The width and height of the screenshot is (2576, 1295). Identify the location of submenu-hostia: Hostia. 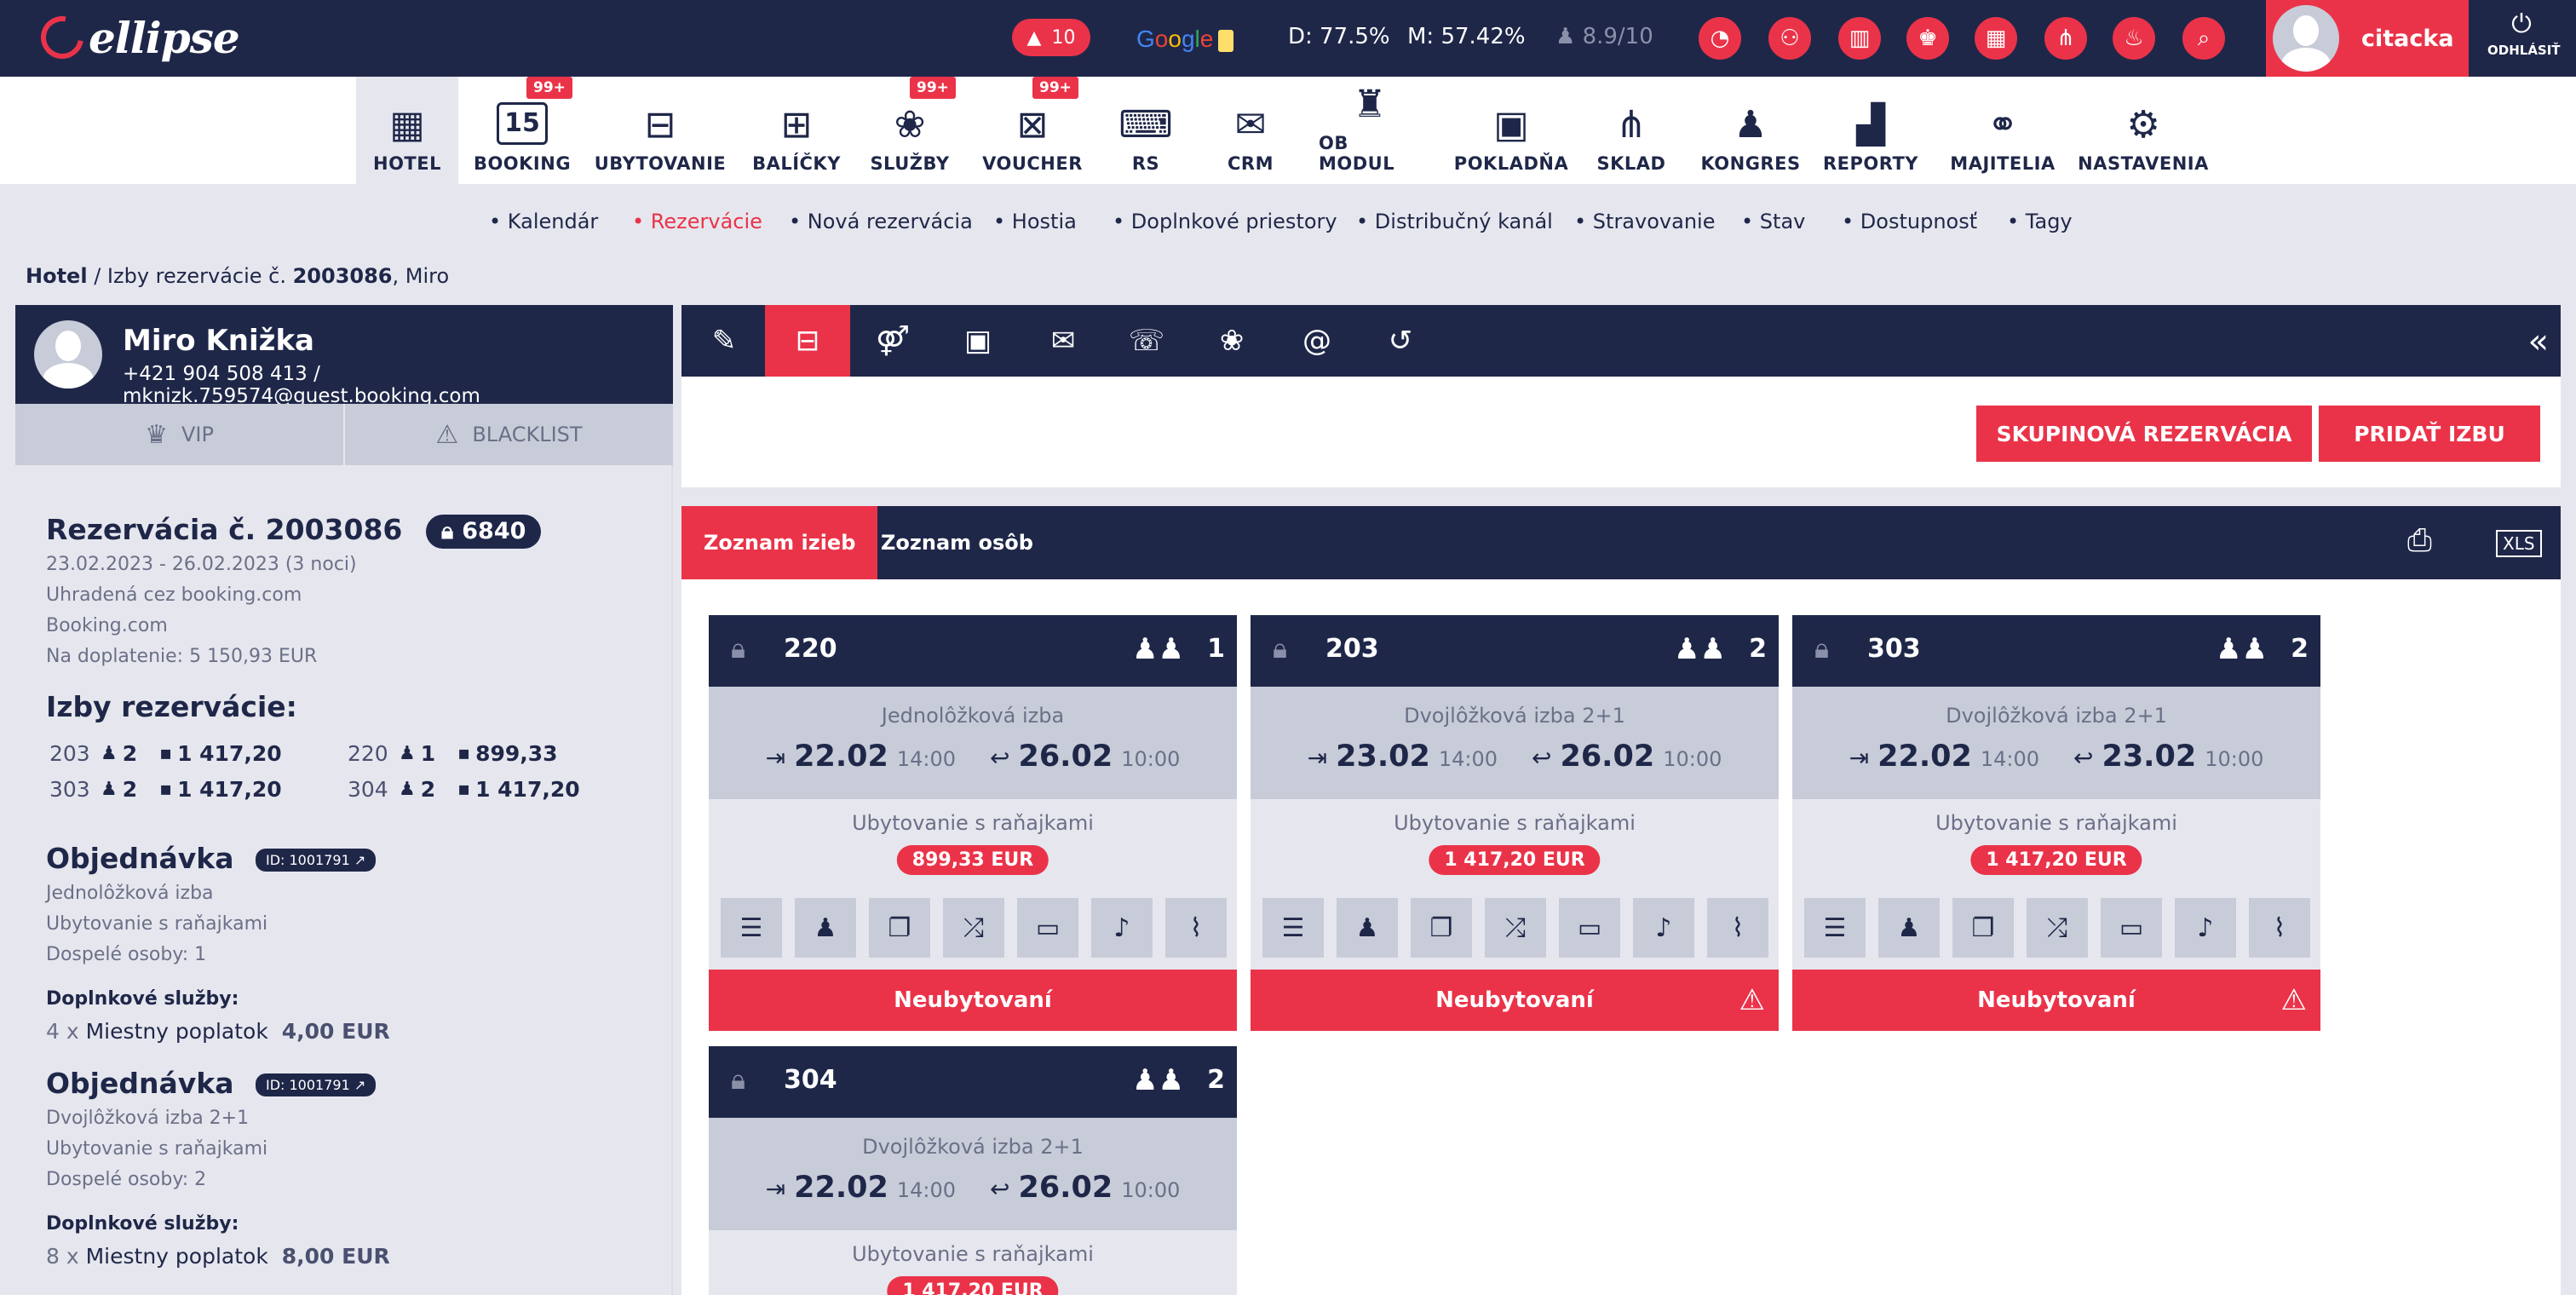
(1035, 221).